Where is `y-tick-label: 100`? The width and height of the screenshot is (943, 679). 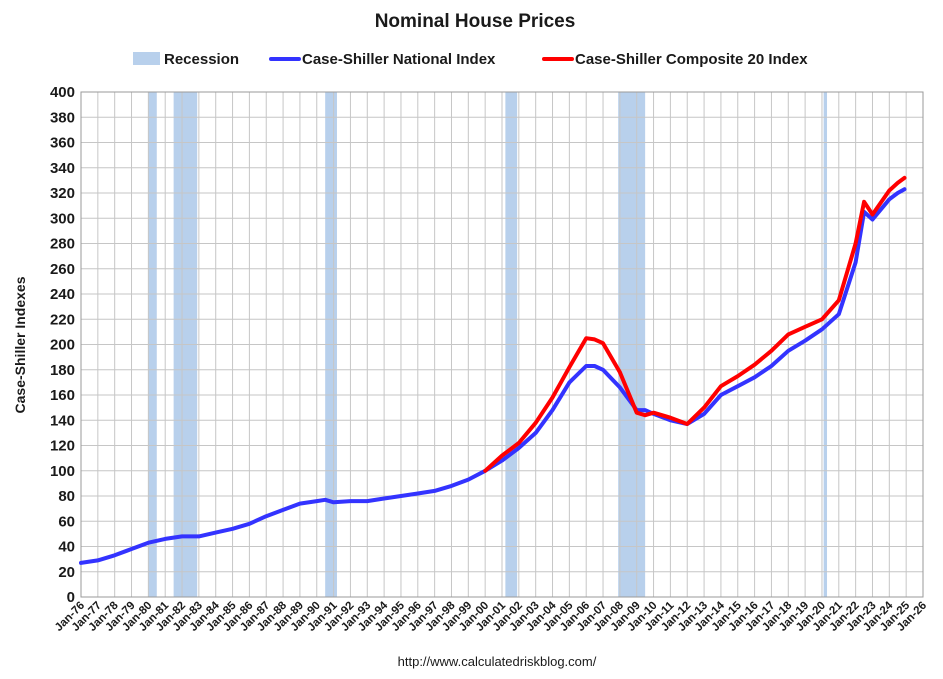 y-tick-label: 100 is located at coordinates (62, 471).